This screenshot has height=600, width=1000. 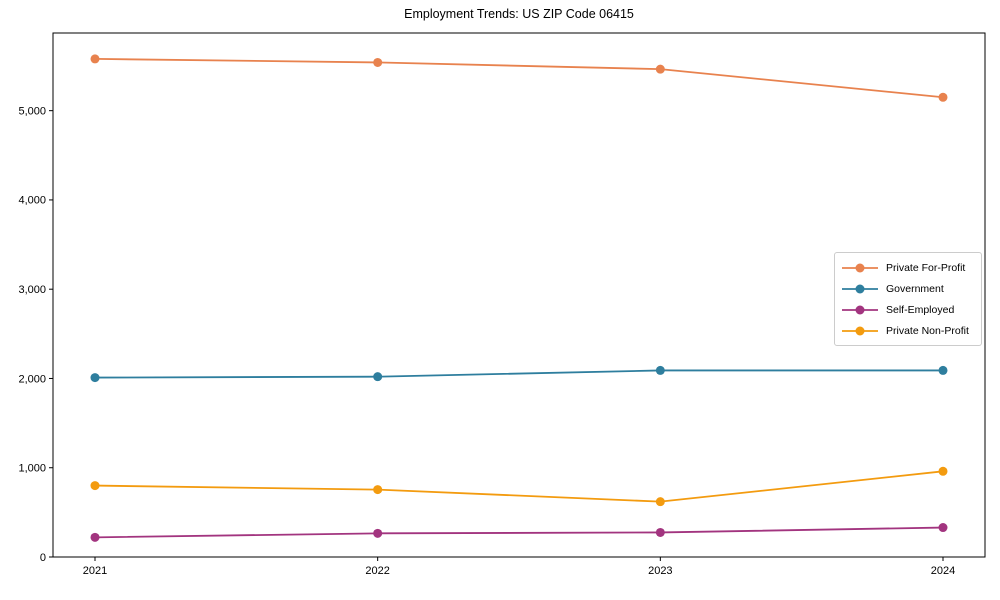 I want to click on legend-label: Private Non-Profit, so click(x=927, y=330).